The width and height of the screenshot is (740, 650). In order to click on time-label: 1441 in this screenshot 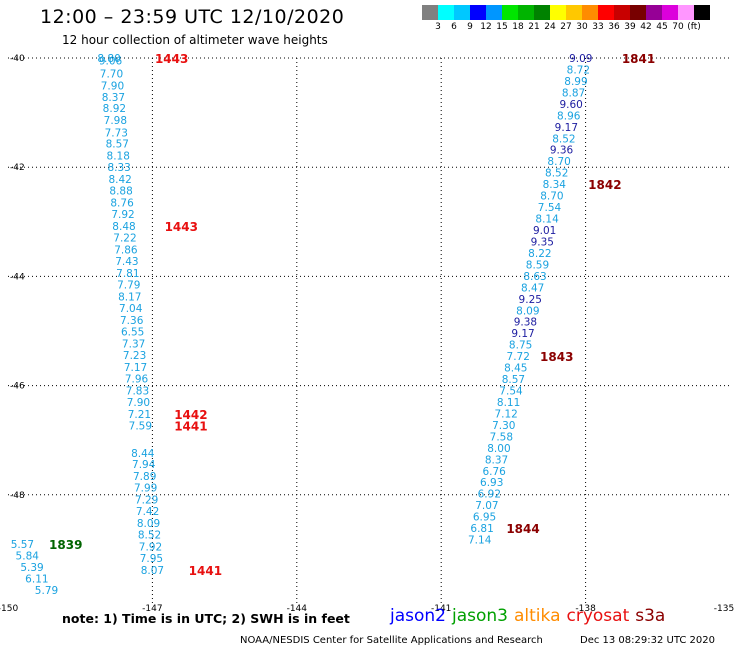, I will do `click(190, 426)`.